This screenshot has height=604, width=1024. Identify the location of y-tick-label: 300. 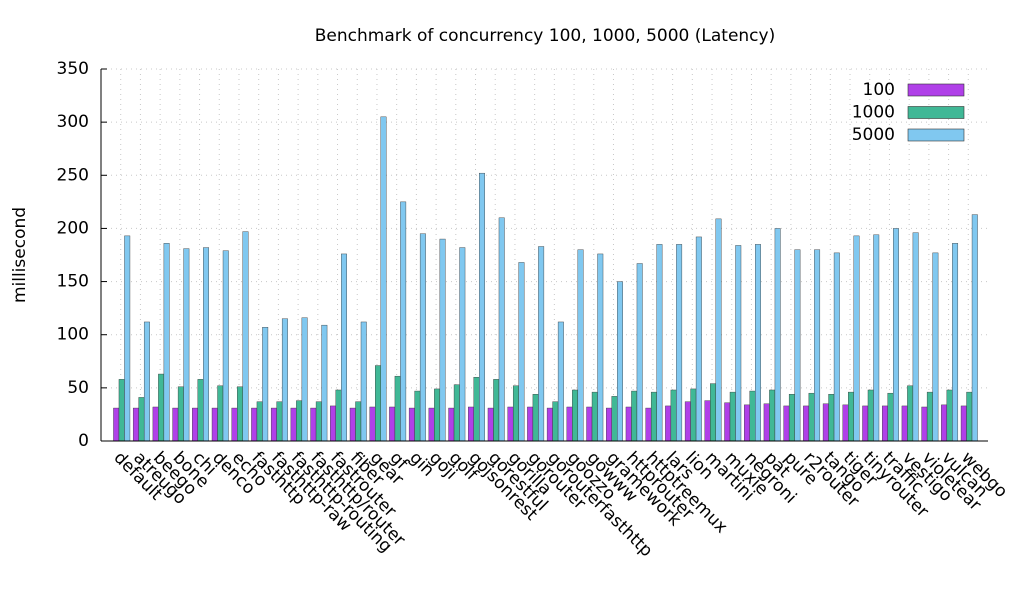
(73, 122).